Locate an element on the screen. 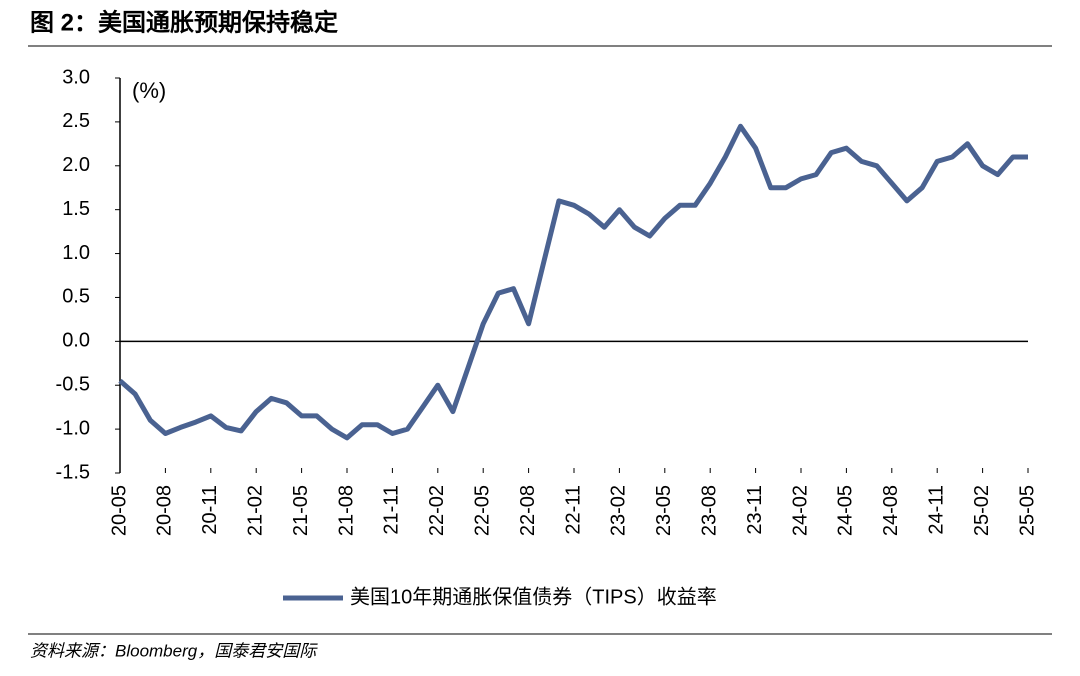  source-note: 资料来源：Bloomberg，国泰君安国际 is located at coordinates (174, 650).